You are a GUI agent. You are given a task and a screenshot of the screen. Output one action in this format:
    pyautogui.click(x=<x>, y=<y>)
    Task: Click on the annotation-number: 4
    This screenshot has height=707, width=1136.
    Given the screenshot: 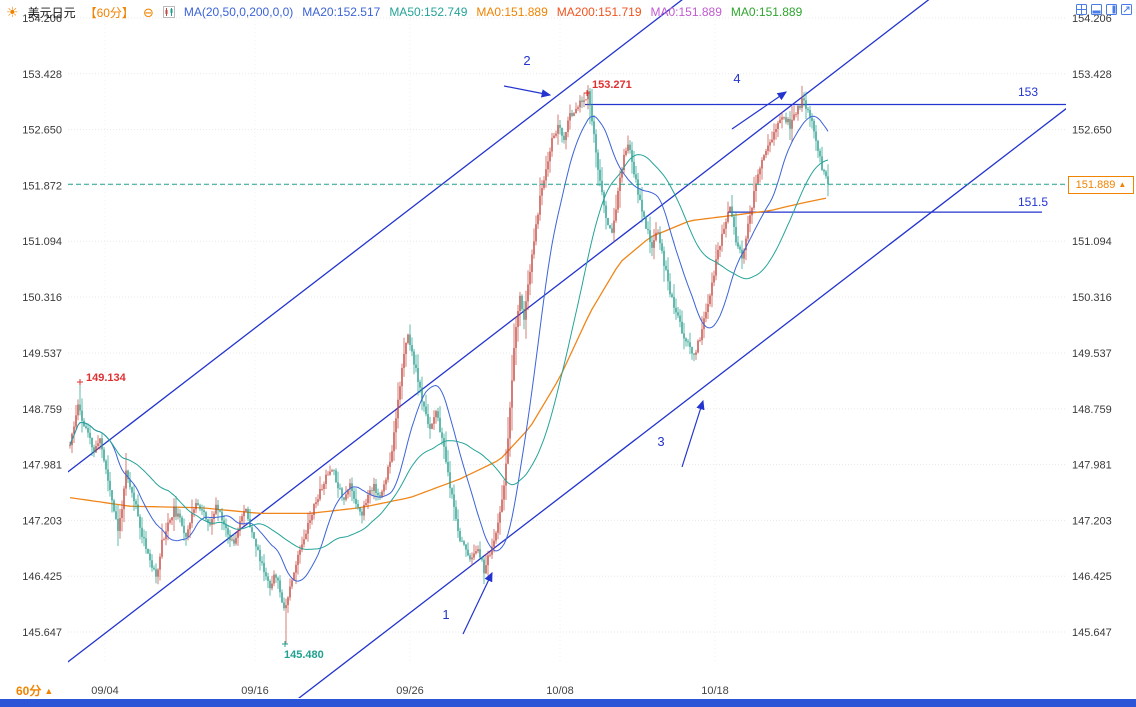 What is the action you would take?
    pyautogui.click(x=736, y=78)
    